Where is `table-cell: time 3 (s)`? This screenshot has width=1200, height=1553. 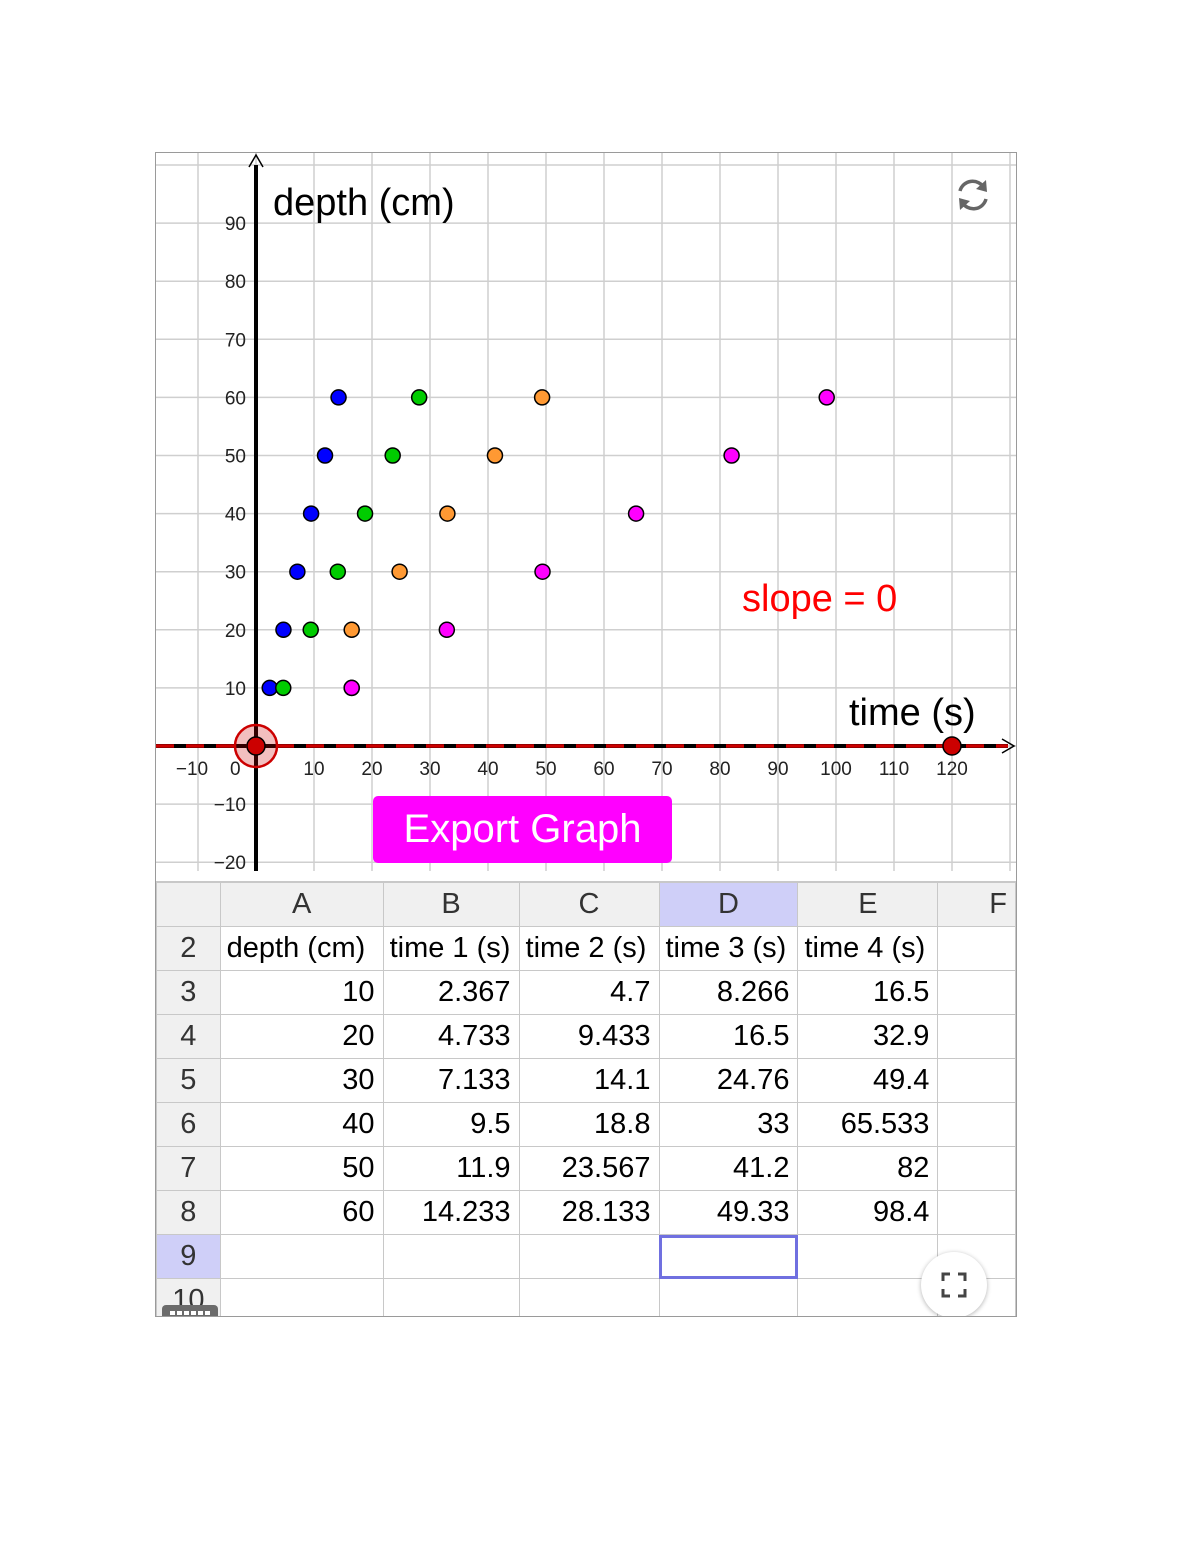
table-cell: time 3 (s) is located at coordinates (728, 948).